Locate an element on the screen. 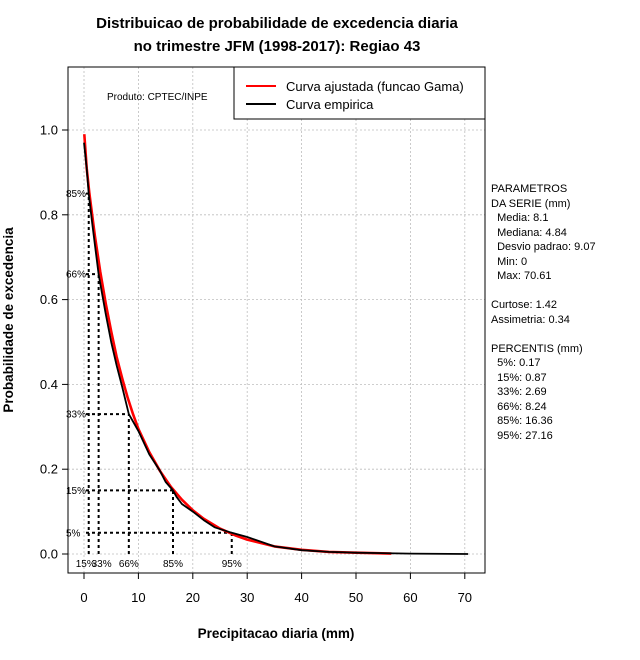 Image resolution: width=640 pixels, height=660 pixels. percentile-y-label: 66% is located at coordinates (76, 275).